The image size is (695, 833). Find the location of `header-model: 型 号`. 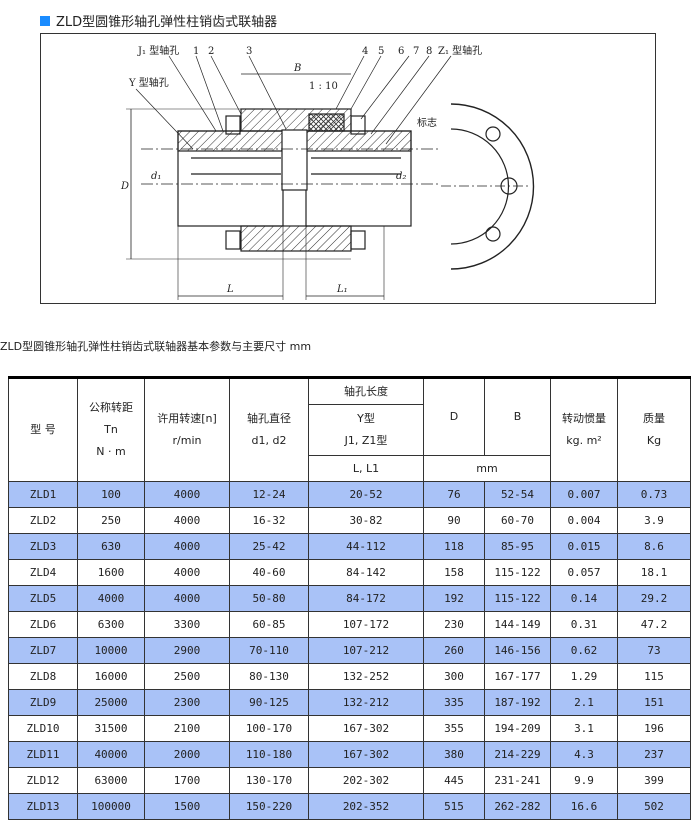

header-model: 型 号 is located at coordinates (43, 429).